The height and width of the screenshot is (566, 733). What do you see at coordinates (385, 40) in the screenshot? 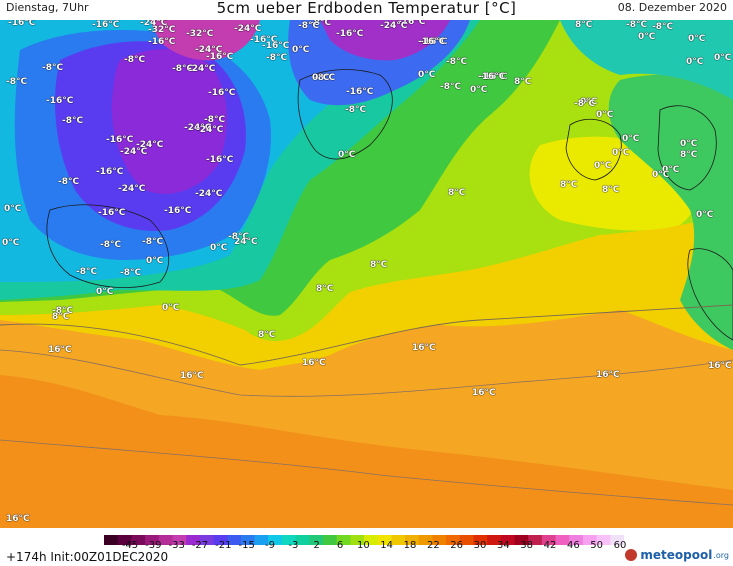
I see `purple-zone-north` at bounding box center [385, 40].